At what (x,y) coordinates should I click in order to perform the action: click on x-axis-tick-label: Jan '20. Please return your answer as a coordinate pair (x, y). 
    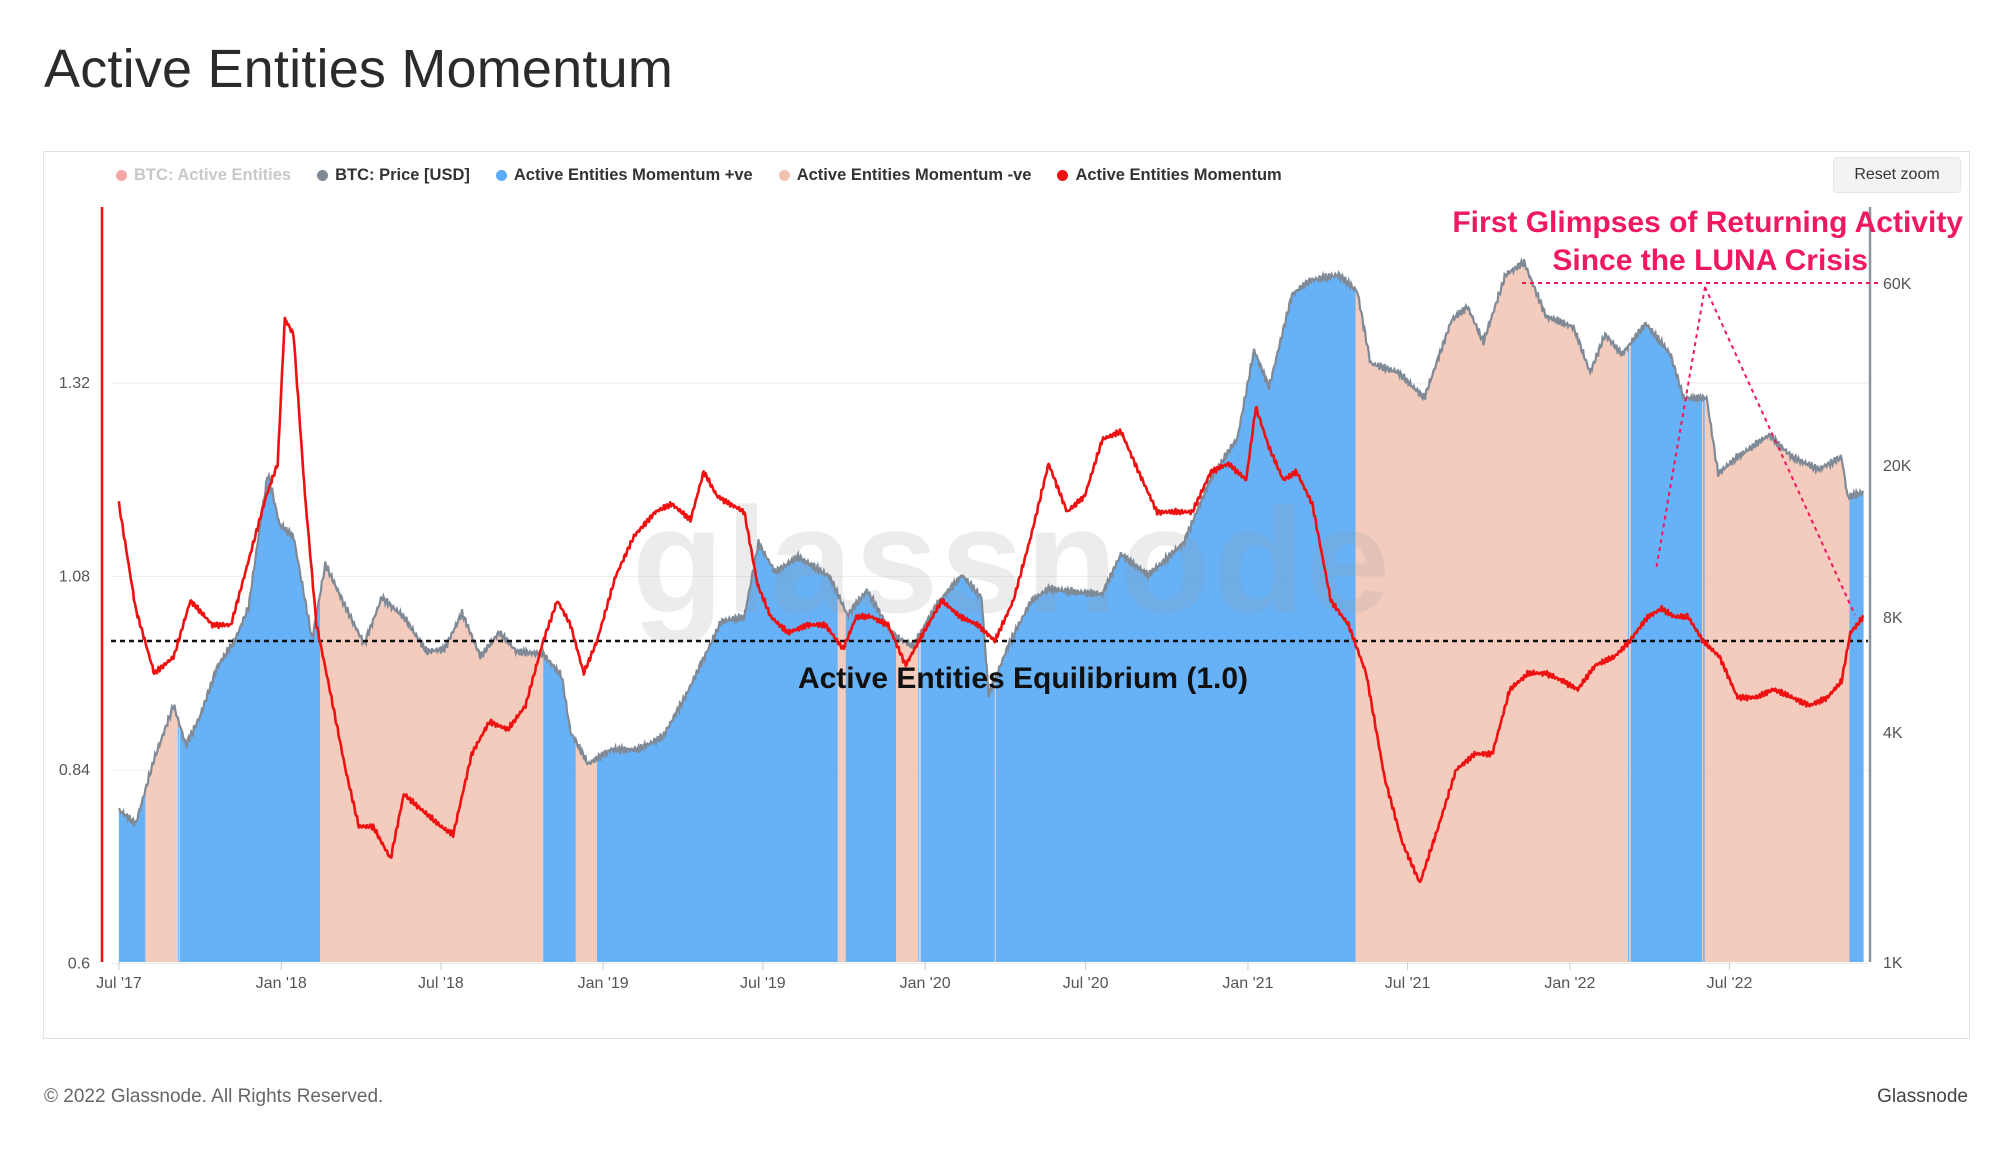
    Looking at the image, I should click on (925, 983).